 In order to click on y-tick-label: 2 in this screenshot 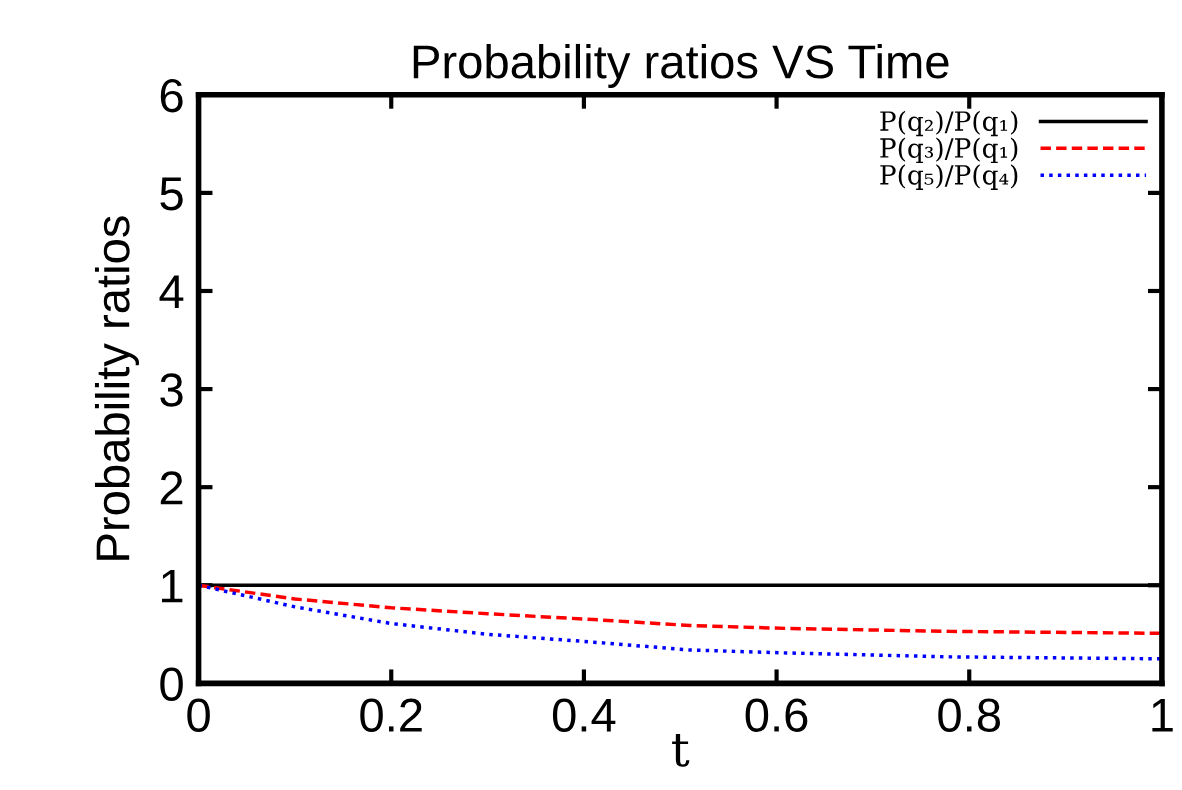, I will do `click(171, 488)`.